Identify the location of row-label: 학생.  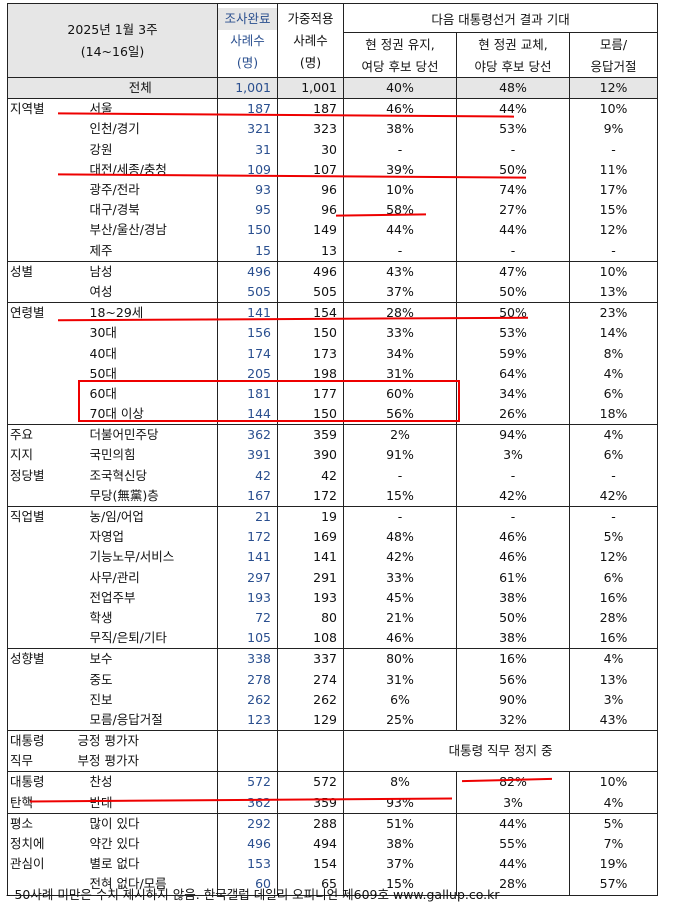
(141, 618).